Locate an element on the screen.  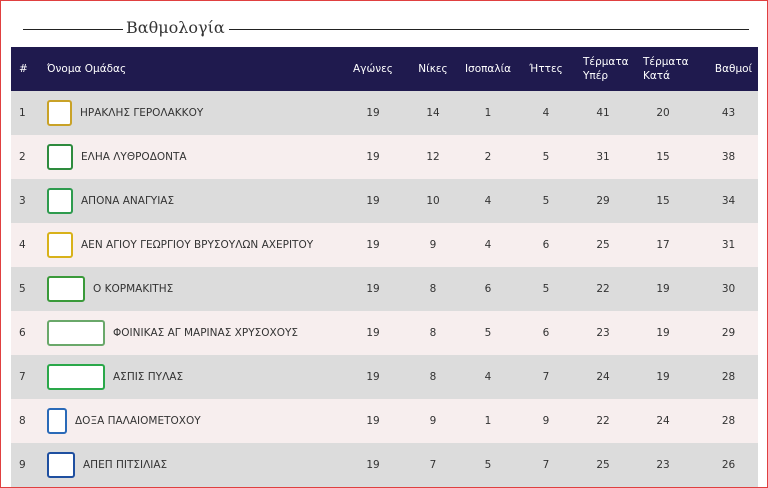
table-cell: 3 is located at coordinates (22, 201).